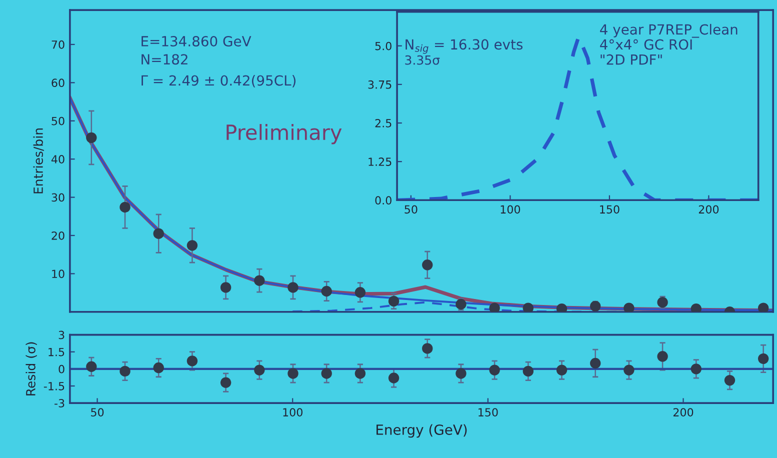 The height and width of the screenshot is (458, 777). Describe the element at coordinates (464, 46) in the screenshot. I see `annotation: N$_{sig}$ = 16.30 evts` at that location.